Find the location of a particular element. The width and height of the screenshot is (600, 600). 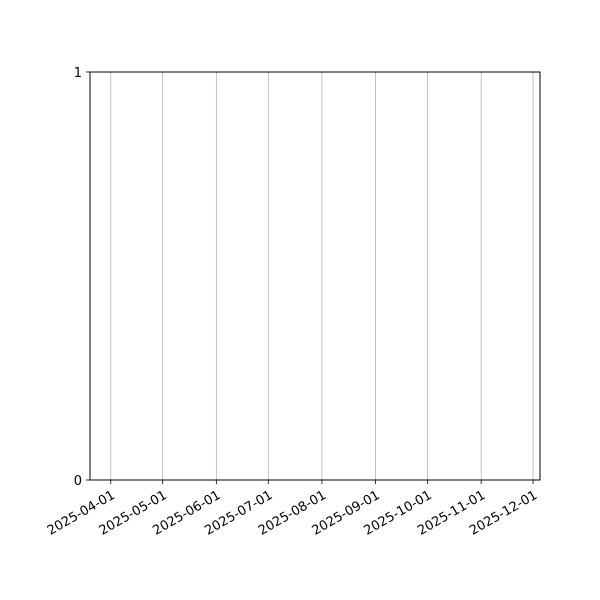

y-axis: 01 is located at coordinates (82, 277).